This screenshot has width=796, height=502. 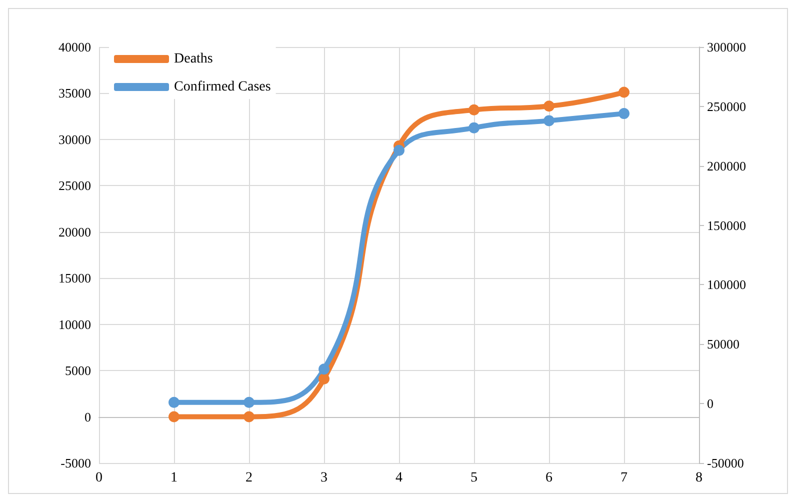 I want to click on y-tick-label: 20000, so click(x=74, y=232).